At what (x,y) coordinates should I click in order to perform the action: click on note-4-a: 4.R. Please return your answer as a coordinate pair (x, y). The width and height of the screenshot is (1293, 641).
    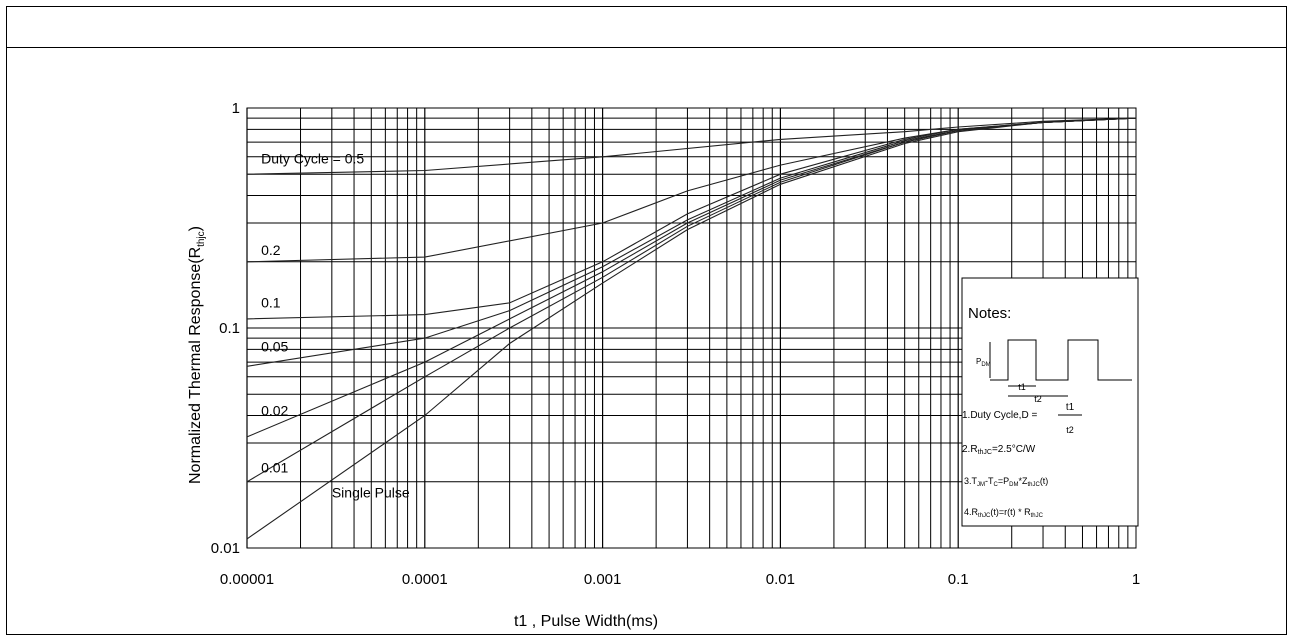
    Looking at the image, I should click on (971, 512).